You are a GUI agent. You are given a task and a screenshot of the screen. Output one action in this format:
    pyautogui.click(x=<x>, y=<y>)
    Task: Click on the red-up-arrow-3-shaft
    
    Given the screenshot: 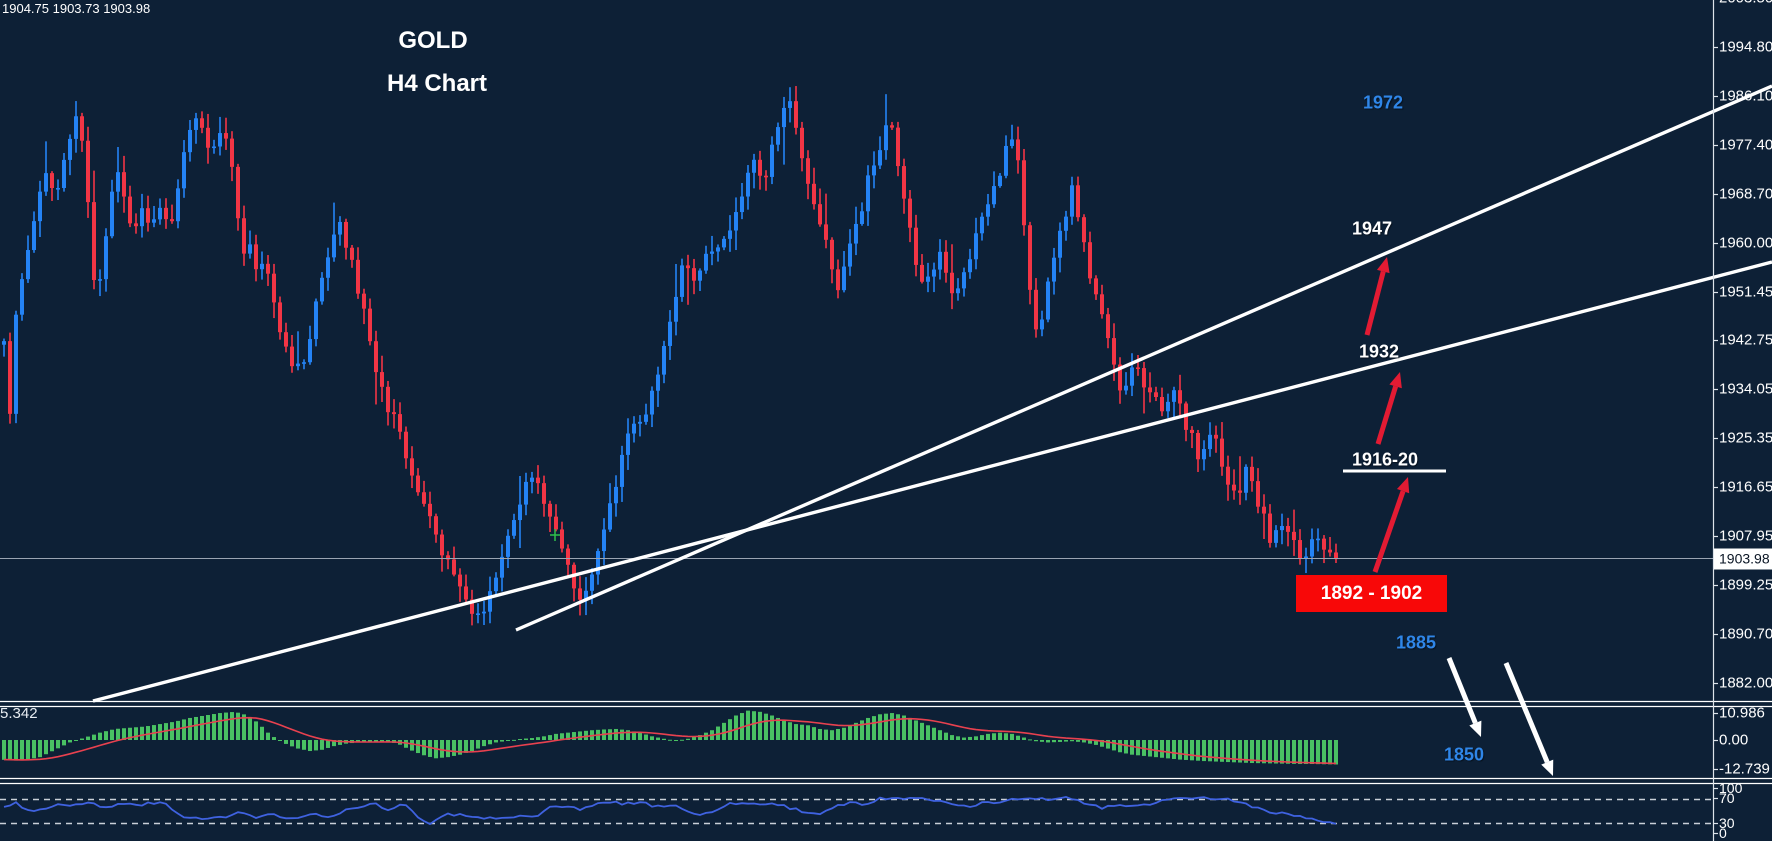 What is the action you would take?
    pyautogui.click(x=1389, y=531)
    